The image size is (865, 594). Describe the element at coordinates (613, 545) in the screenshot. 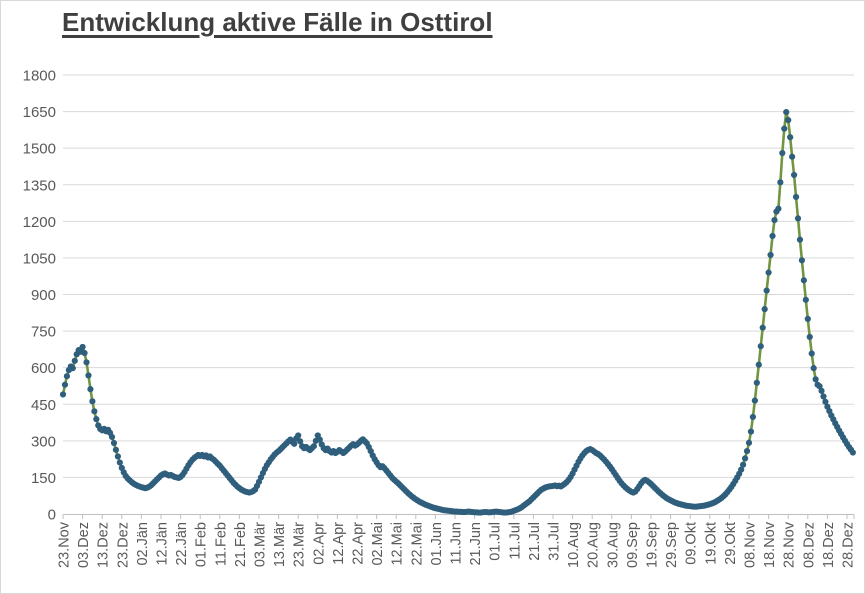

I see `svg-text: 30.Aug` at that location.